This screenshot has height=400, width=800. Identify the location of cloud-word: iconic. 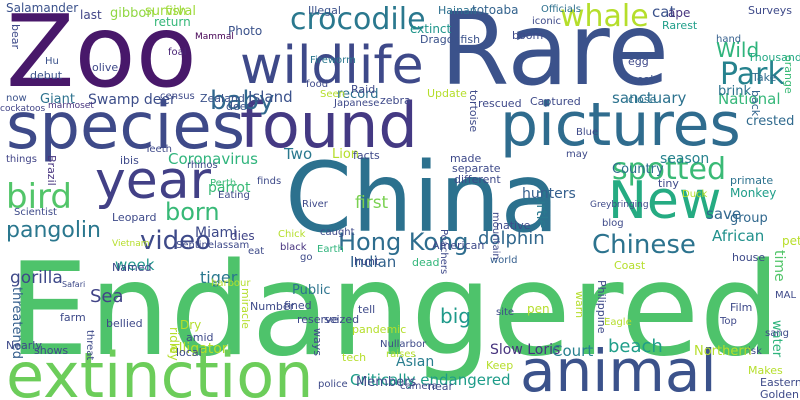
(547, 21).